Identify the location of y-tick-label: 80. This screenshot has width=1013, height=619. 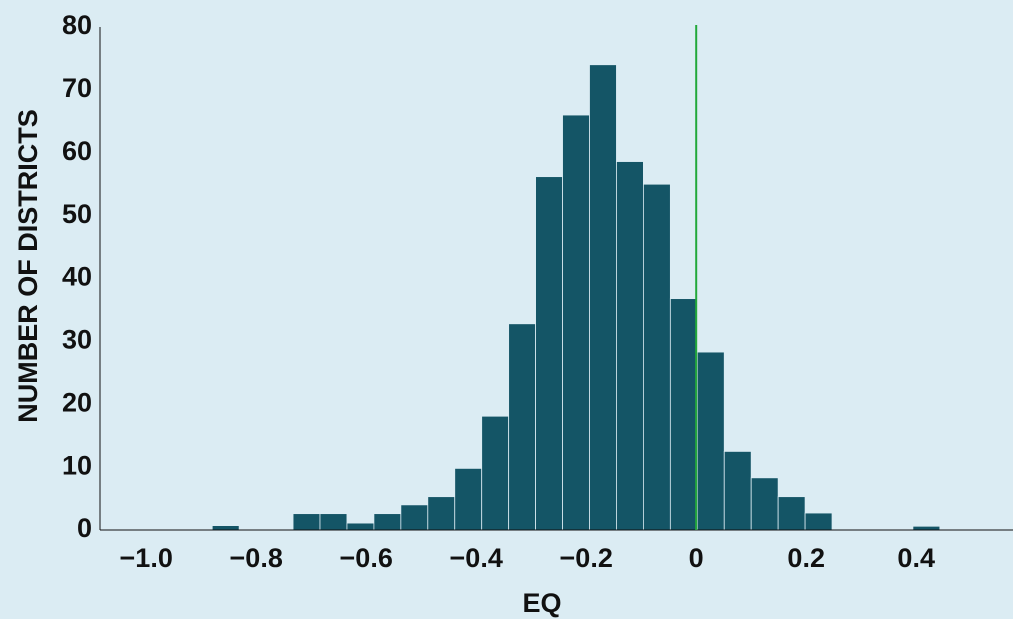
(77, 25).